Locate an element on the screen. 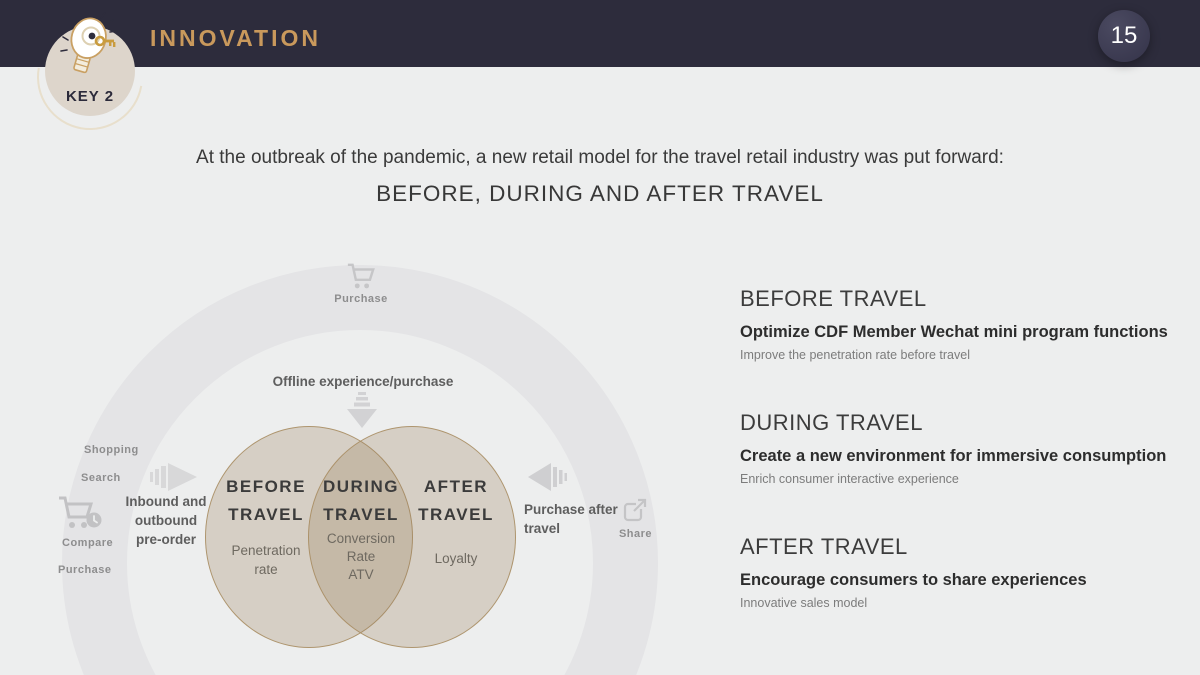  purchase-after-label: Purchase after travel is located at coordinates (571, 519).